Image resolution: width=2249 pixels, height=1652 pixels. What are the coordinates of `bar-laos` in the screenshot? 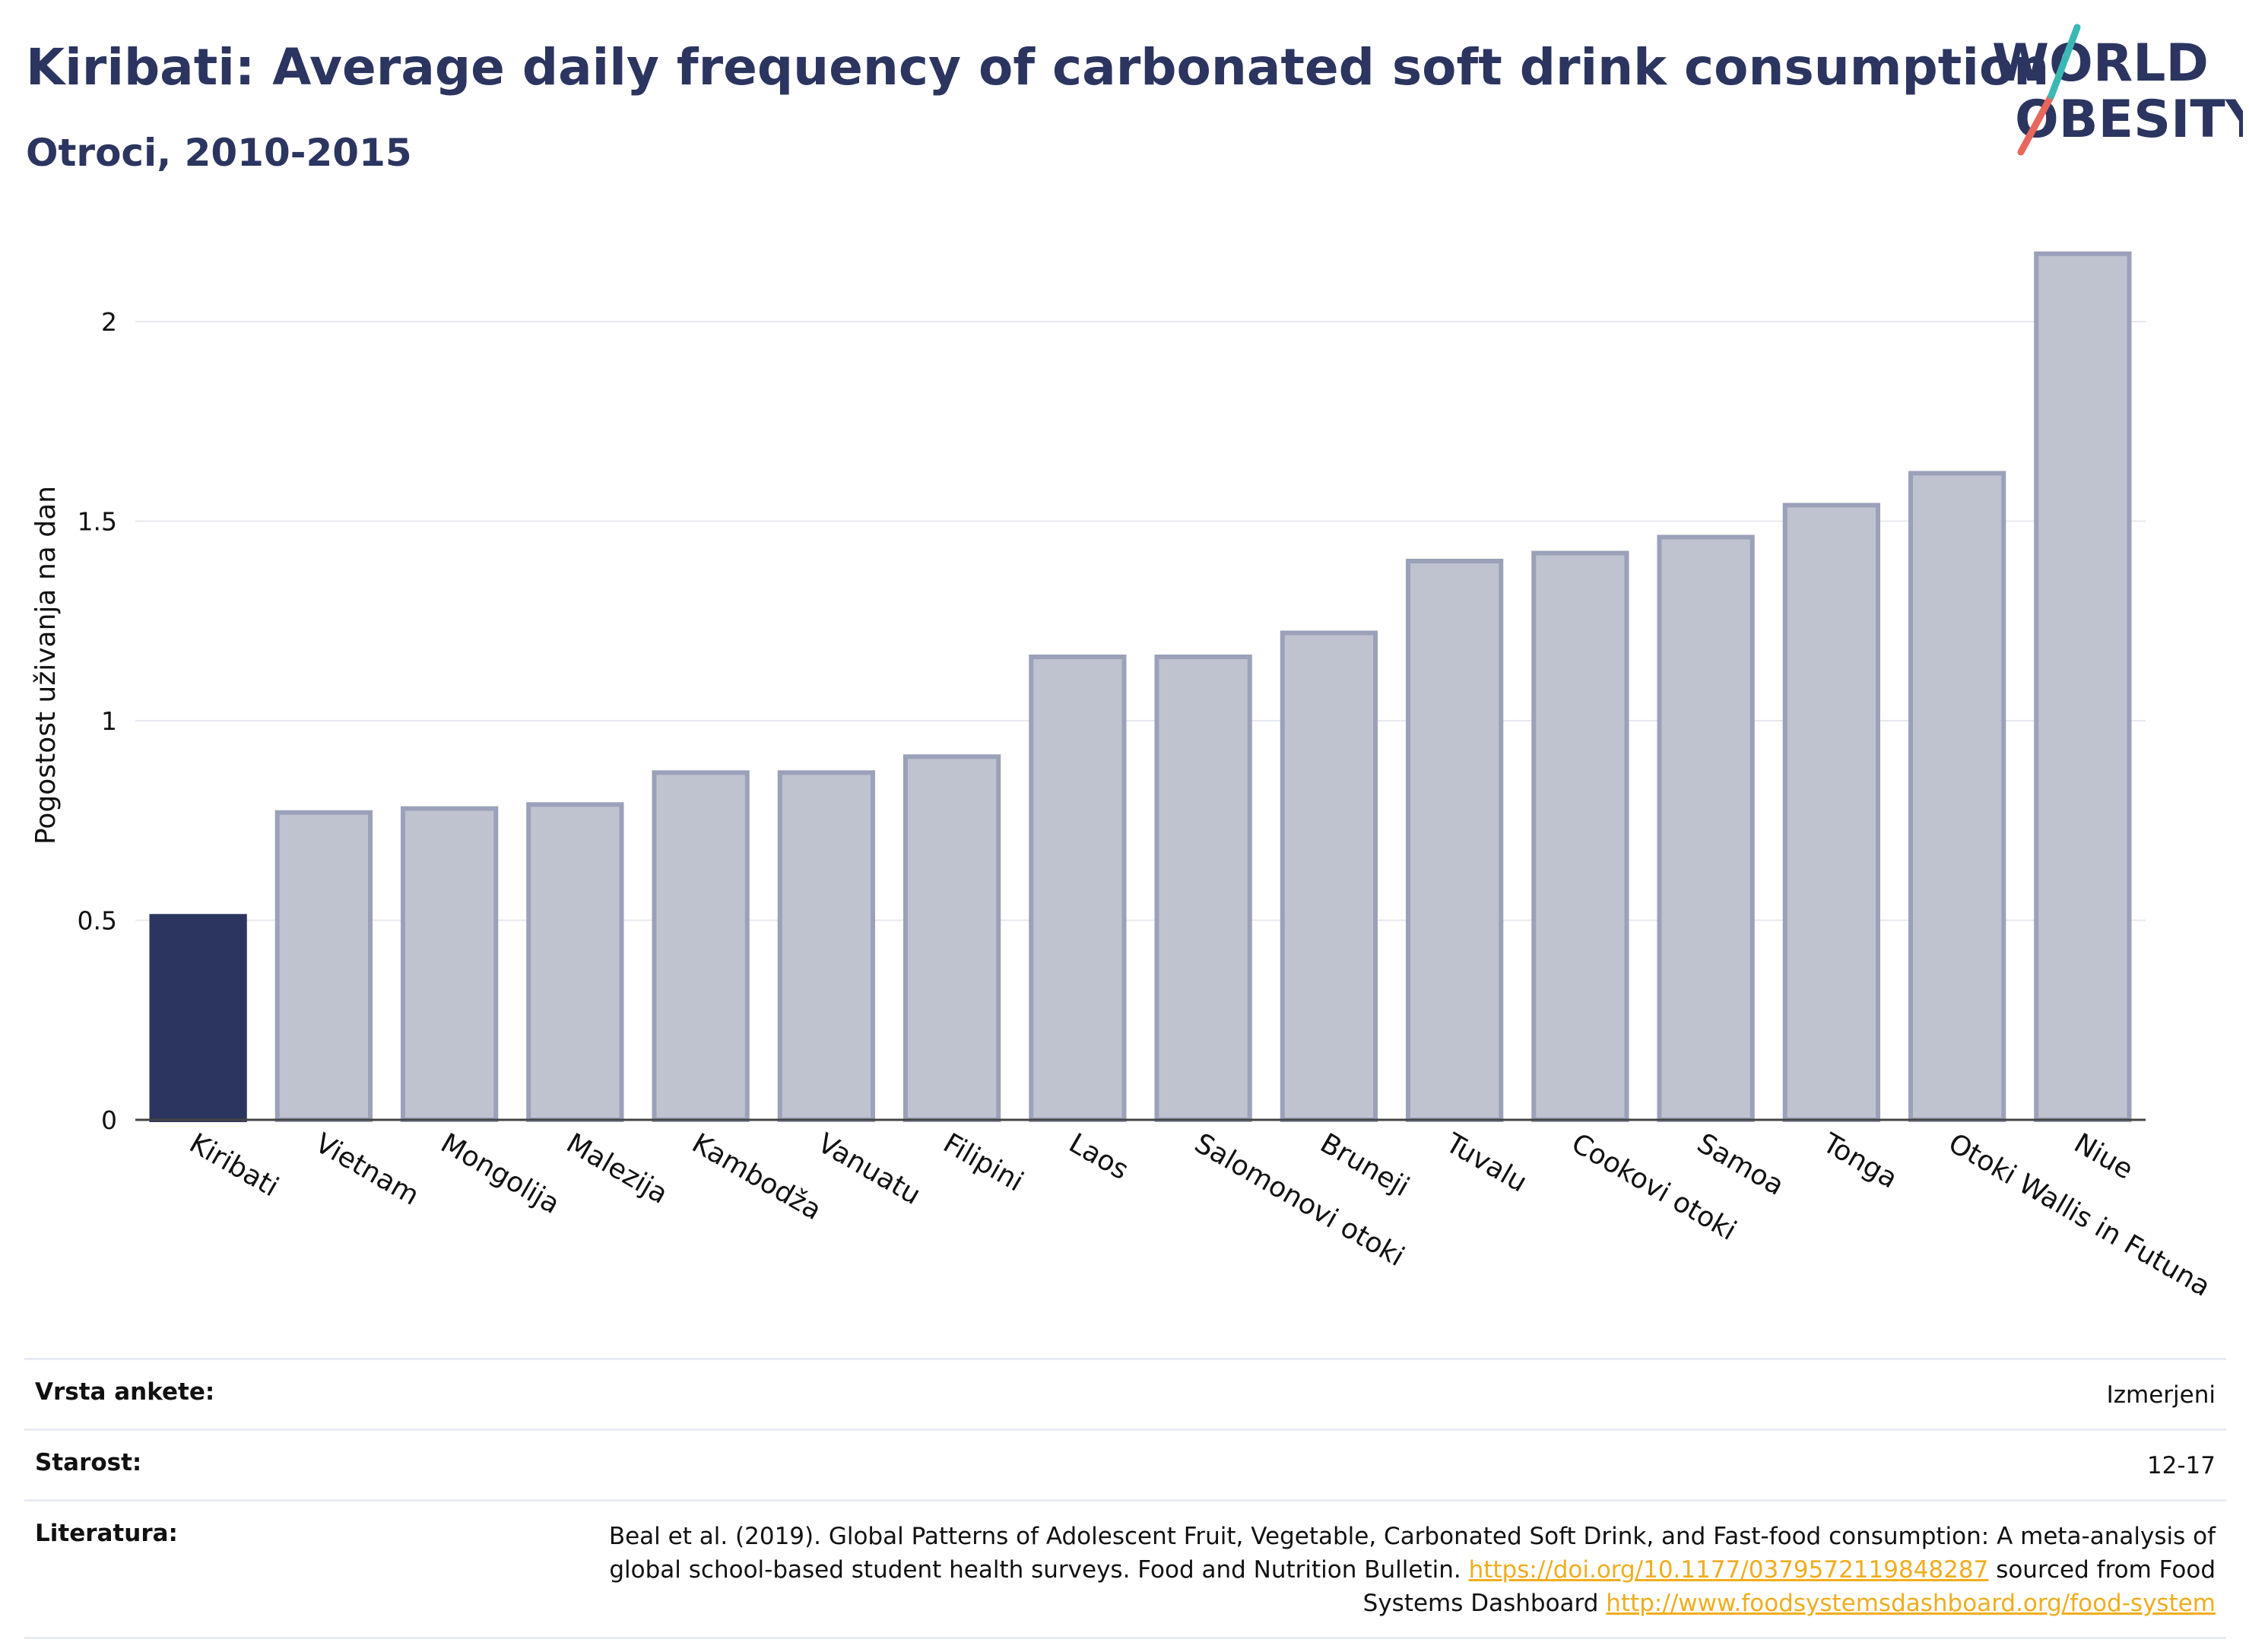 It's located at (1078, 888).